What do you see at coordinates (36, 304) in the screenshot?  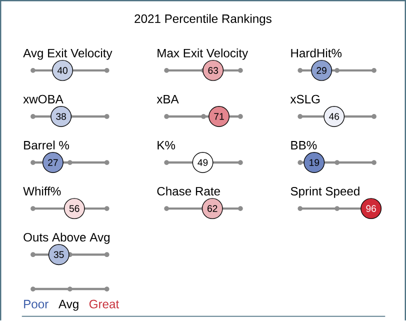 I see `text: Poor` at bounding box center [36, 304].